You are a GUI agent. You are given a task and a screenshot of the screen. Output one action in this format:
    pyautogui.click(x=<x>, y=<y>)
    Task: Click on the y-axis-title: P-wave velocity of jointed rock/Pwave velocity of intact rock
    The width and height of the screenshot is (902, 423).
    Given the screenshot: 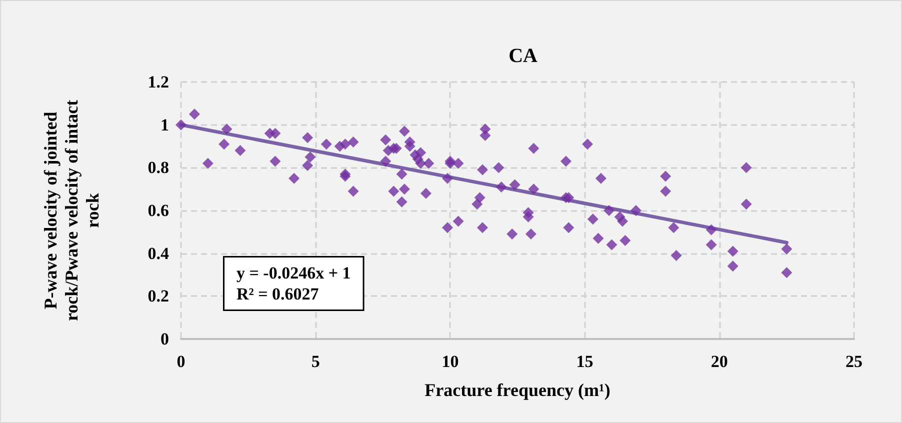 What is the action you would take?
    pyautogui.click(x=71, y=211)
    